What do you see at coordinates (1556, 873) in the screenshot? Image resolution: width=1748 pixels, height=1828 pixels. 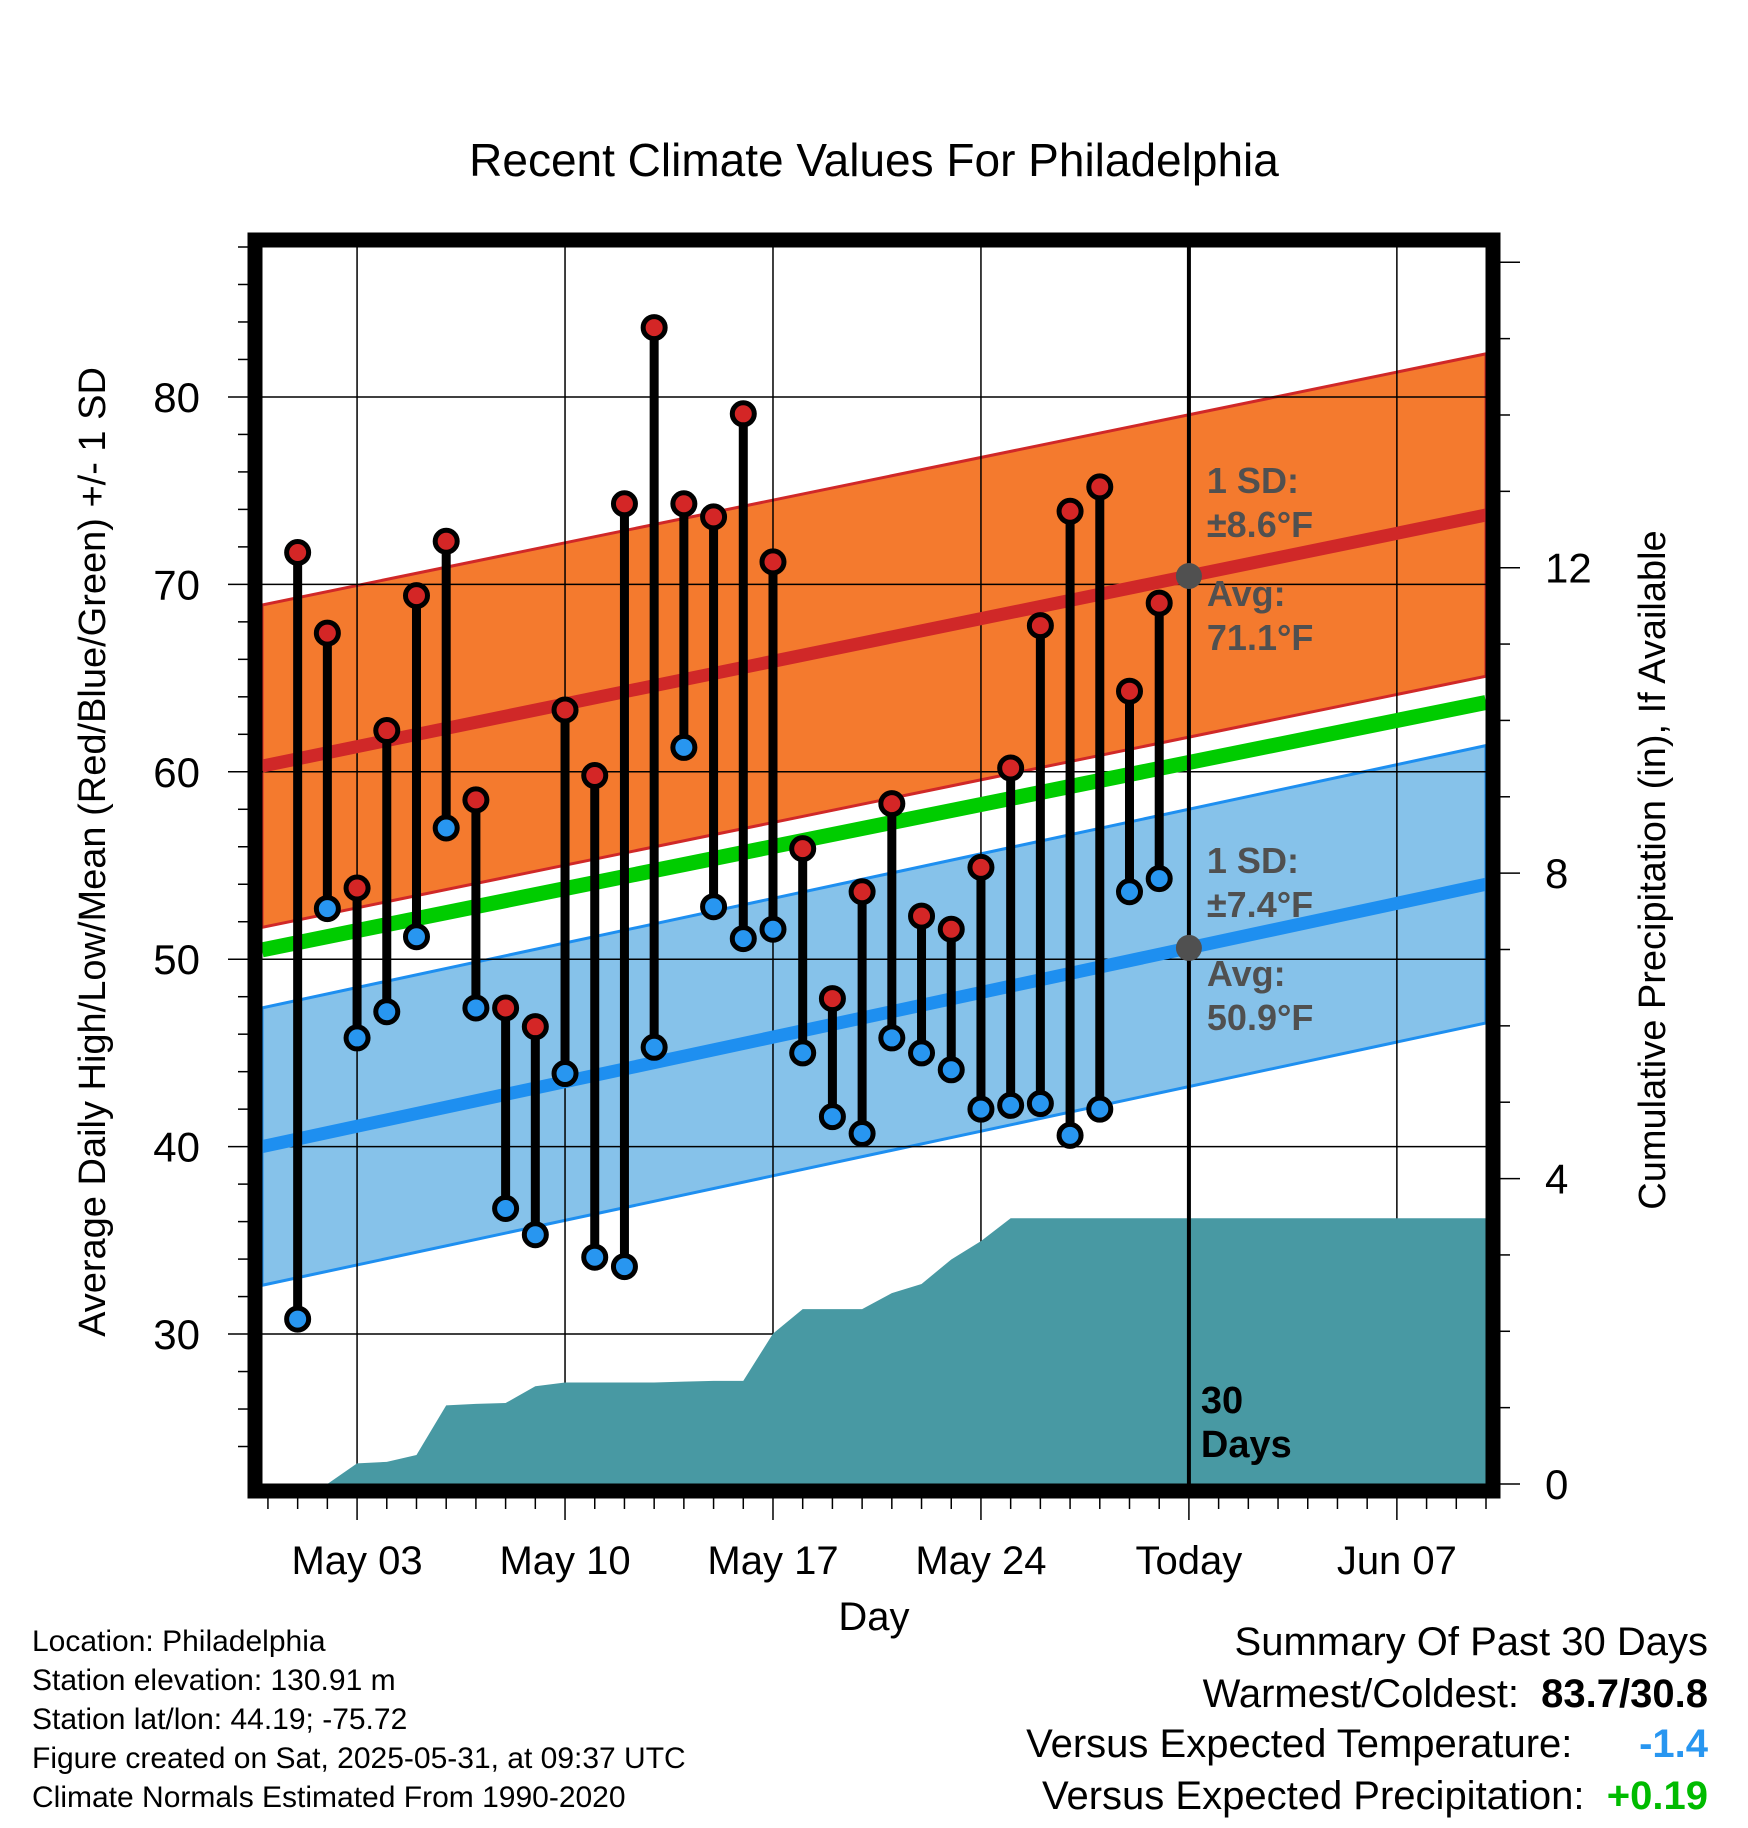 I see `y2-tick-label: 8` at bounding box center [1556, 873].